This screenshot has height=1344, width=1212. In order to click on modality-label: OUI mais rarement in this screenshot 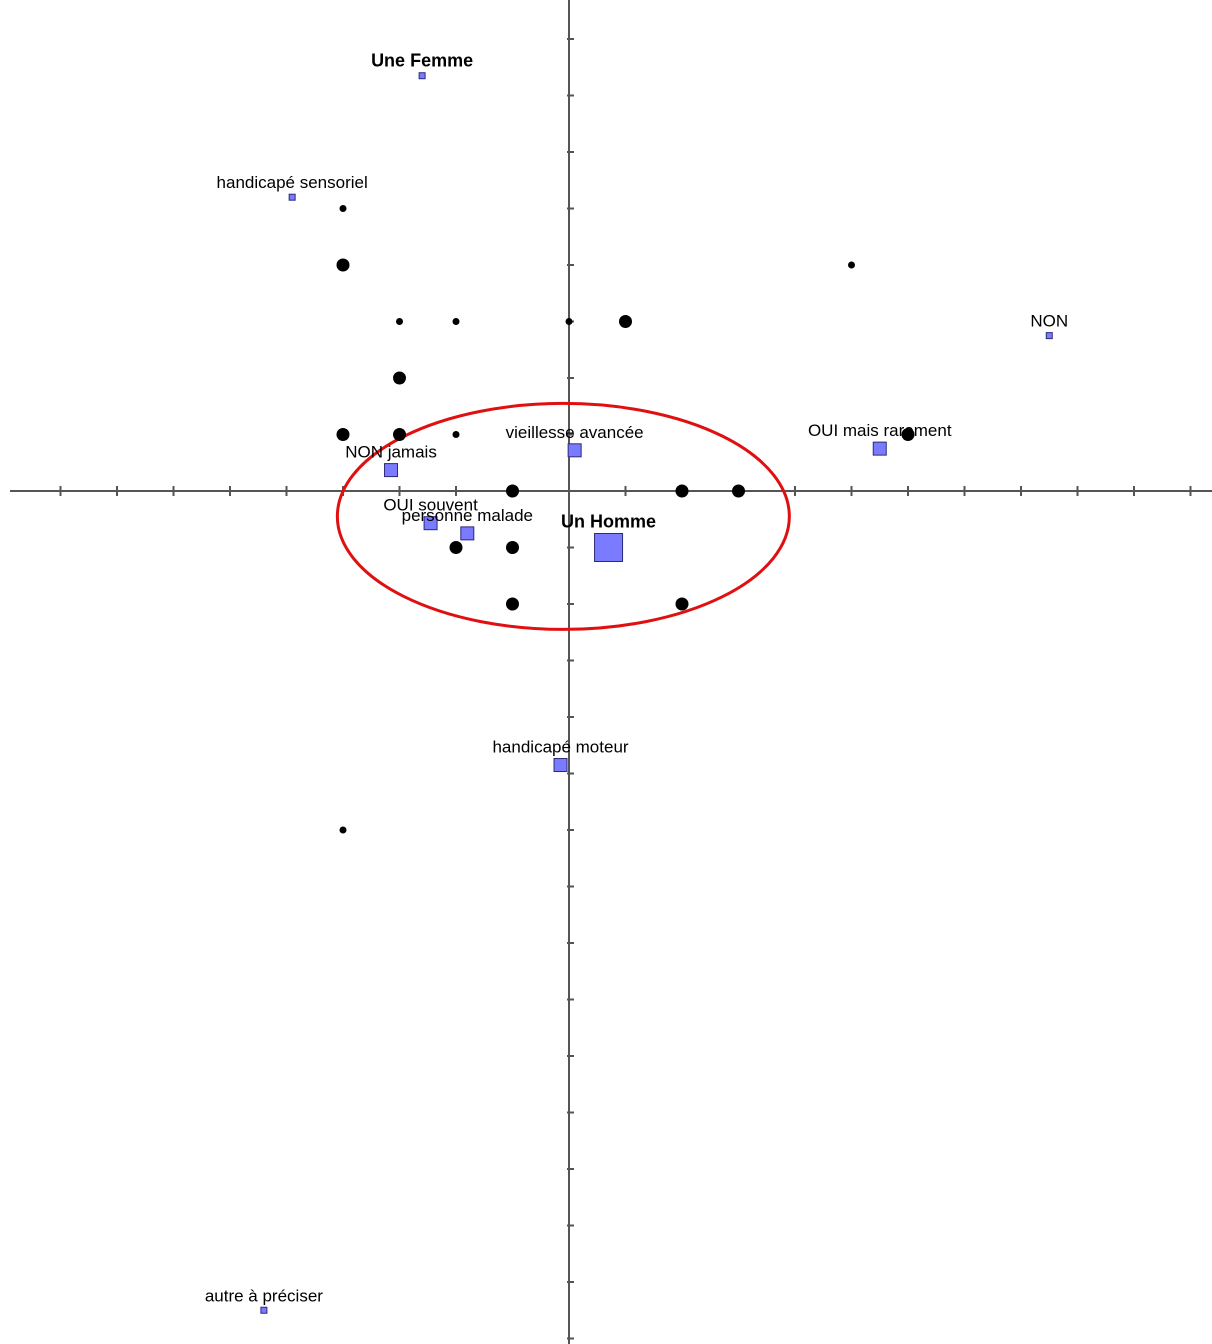, I will do `click(880, 430)`.